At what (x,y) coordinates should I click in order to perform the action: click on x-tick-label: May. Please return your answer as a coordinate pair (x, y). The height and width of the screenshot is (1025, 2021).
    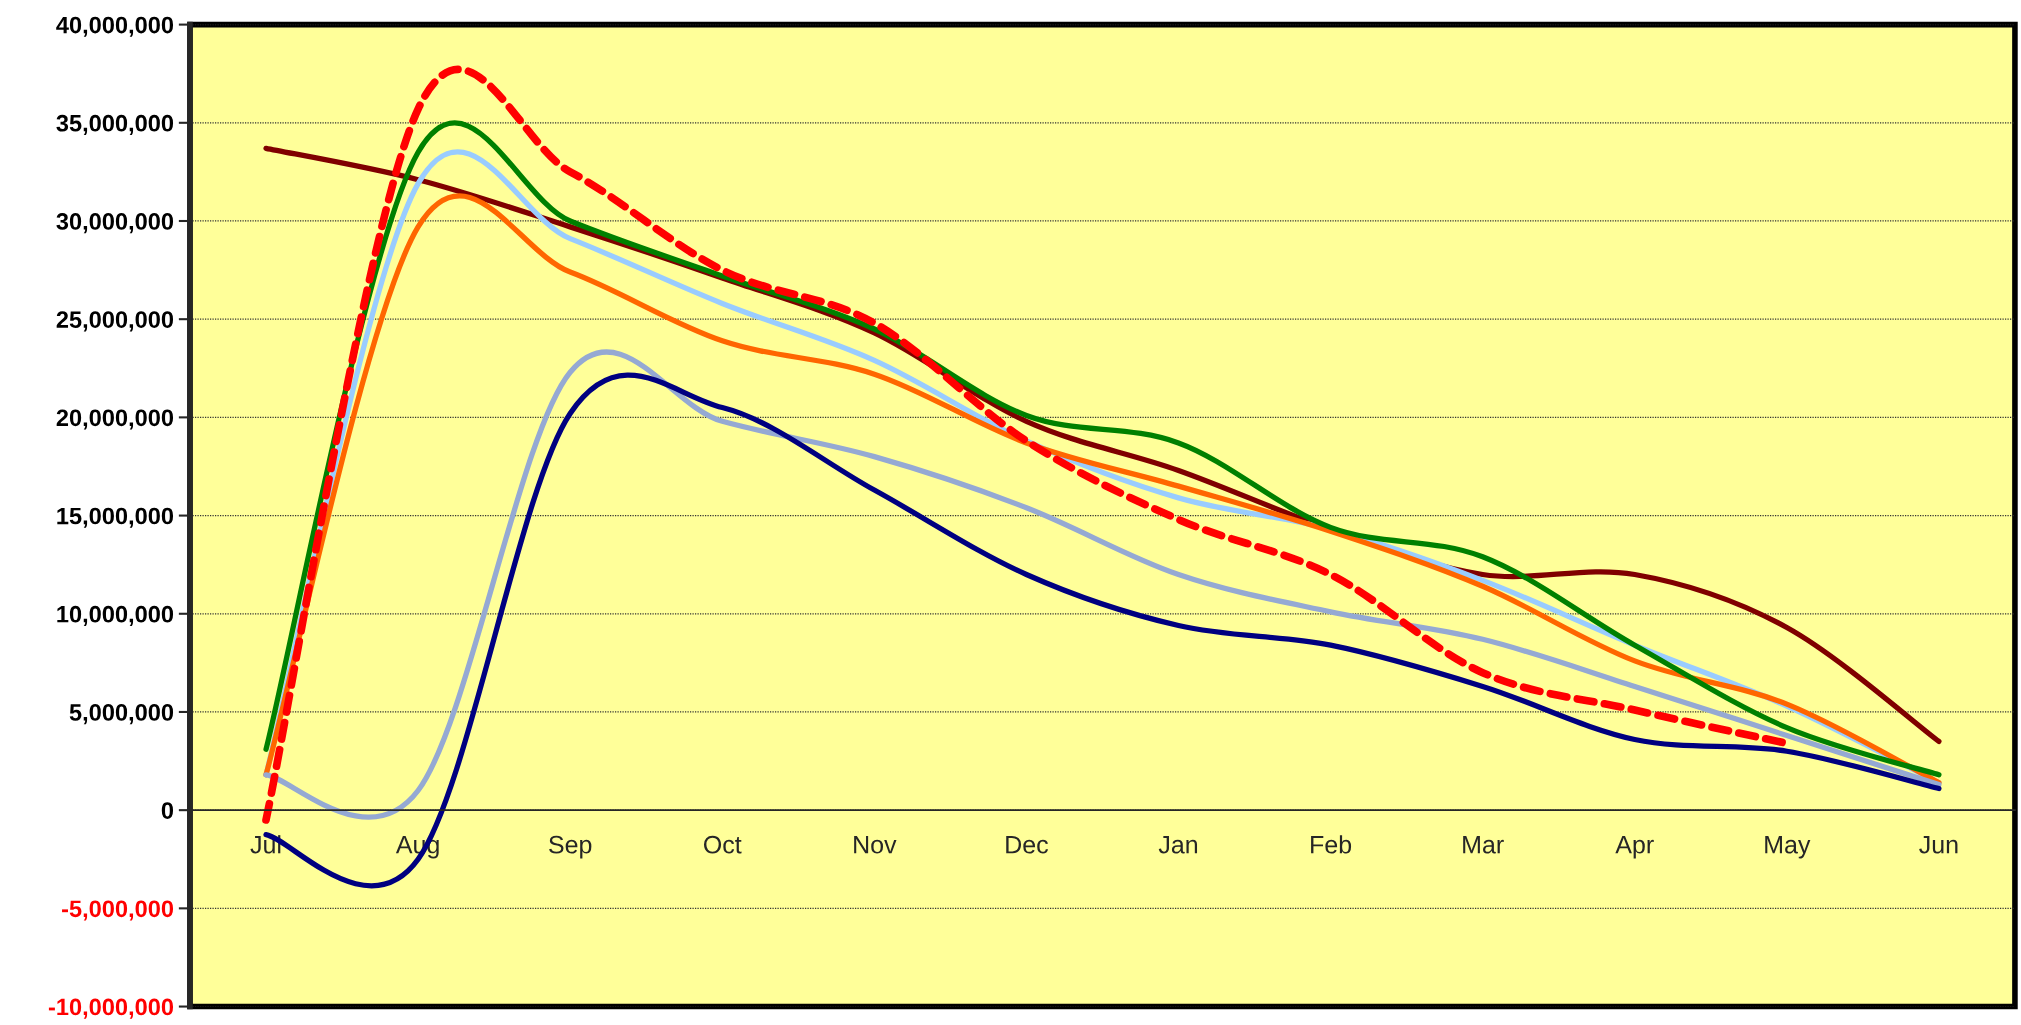
    Looking at the image, I should click on (1788, 847).